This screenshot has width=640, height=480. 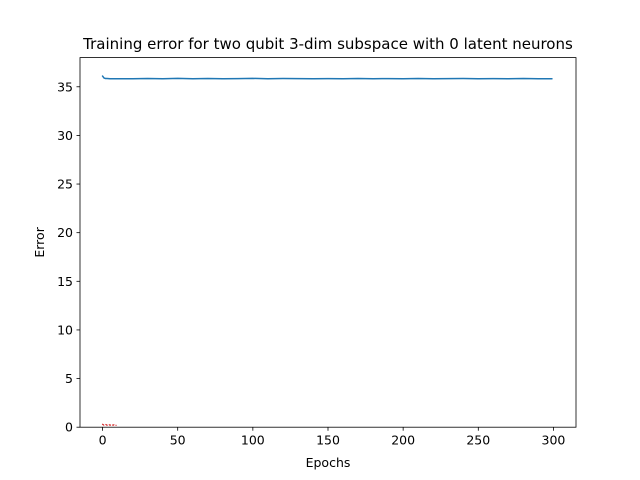 I want to click on x-tick-label: 50, so click(x=178, y=440).